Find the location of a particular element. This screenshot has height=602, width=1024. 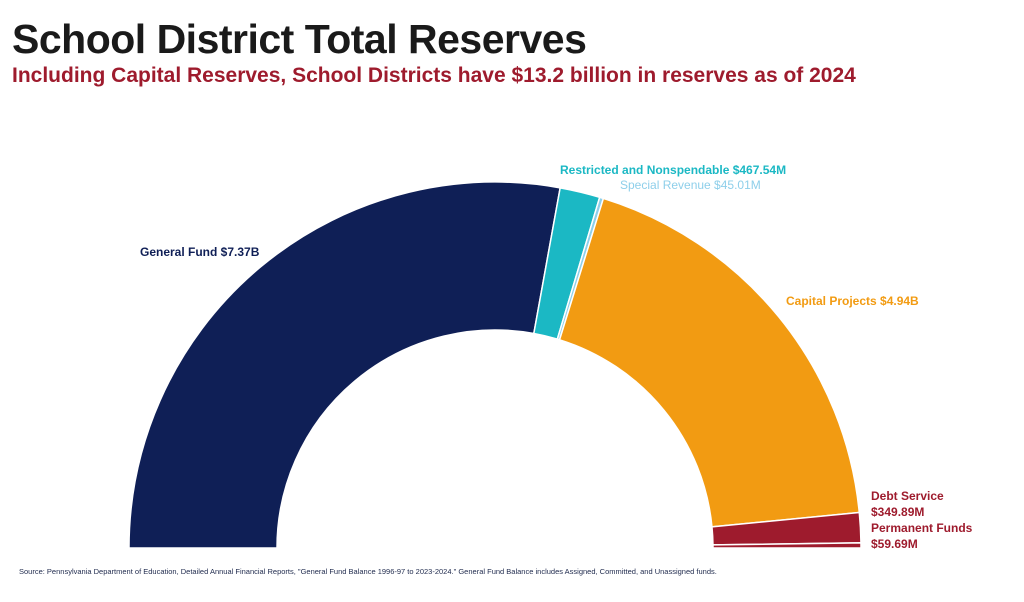

chart-title: School District Total Reserves is located at coordinates (299, 39).